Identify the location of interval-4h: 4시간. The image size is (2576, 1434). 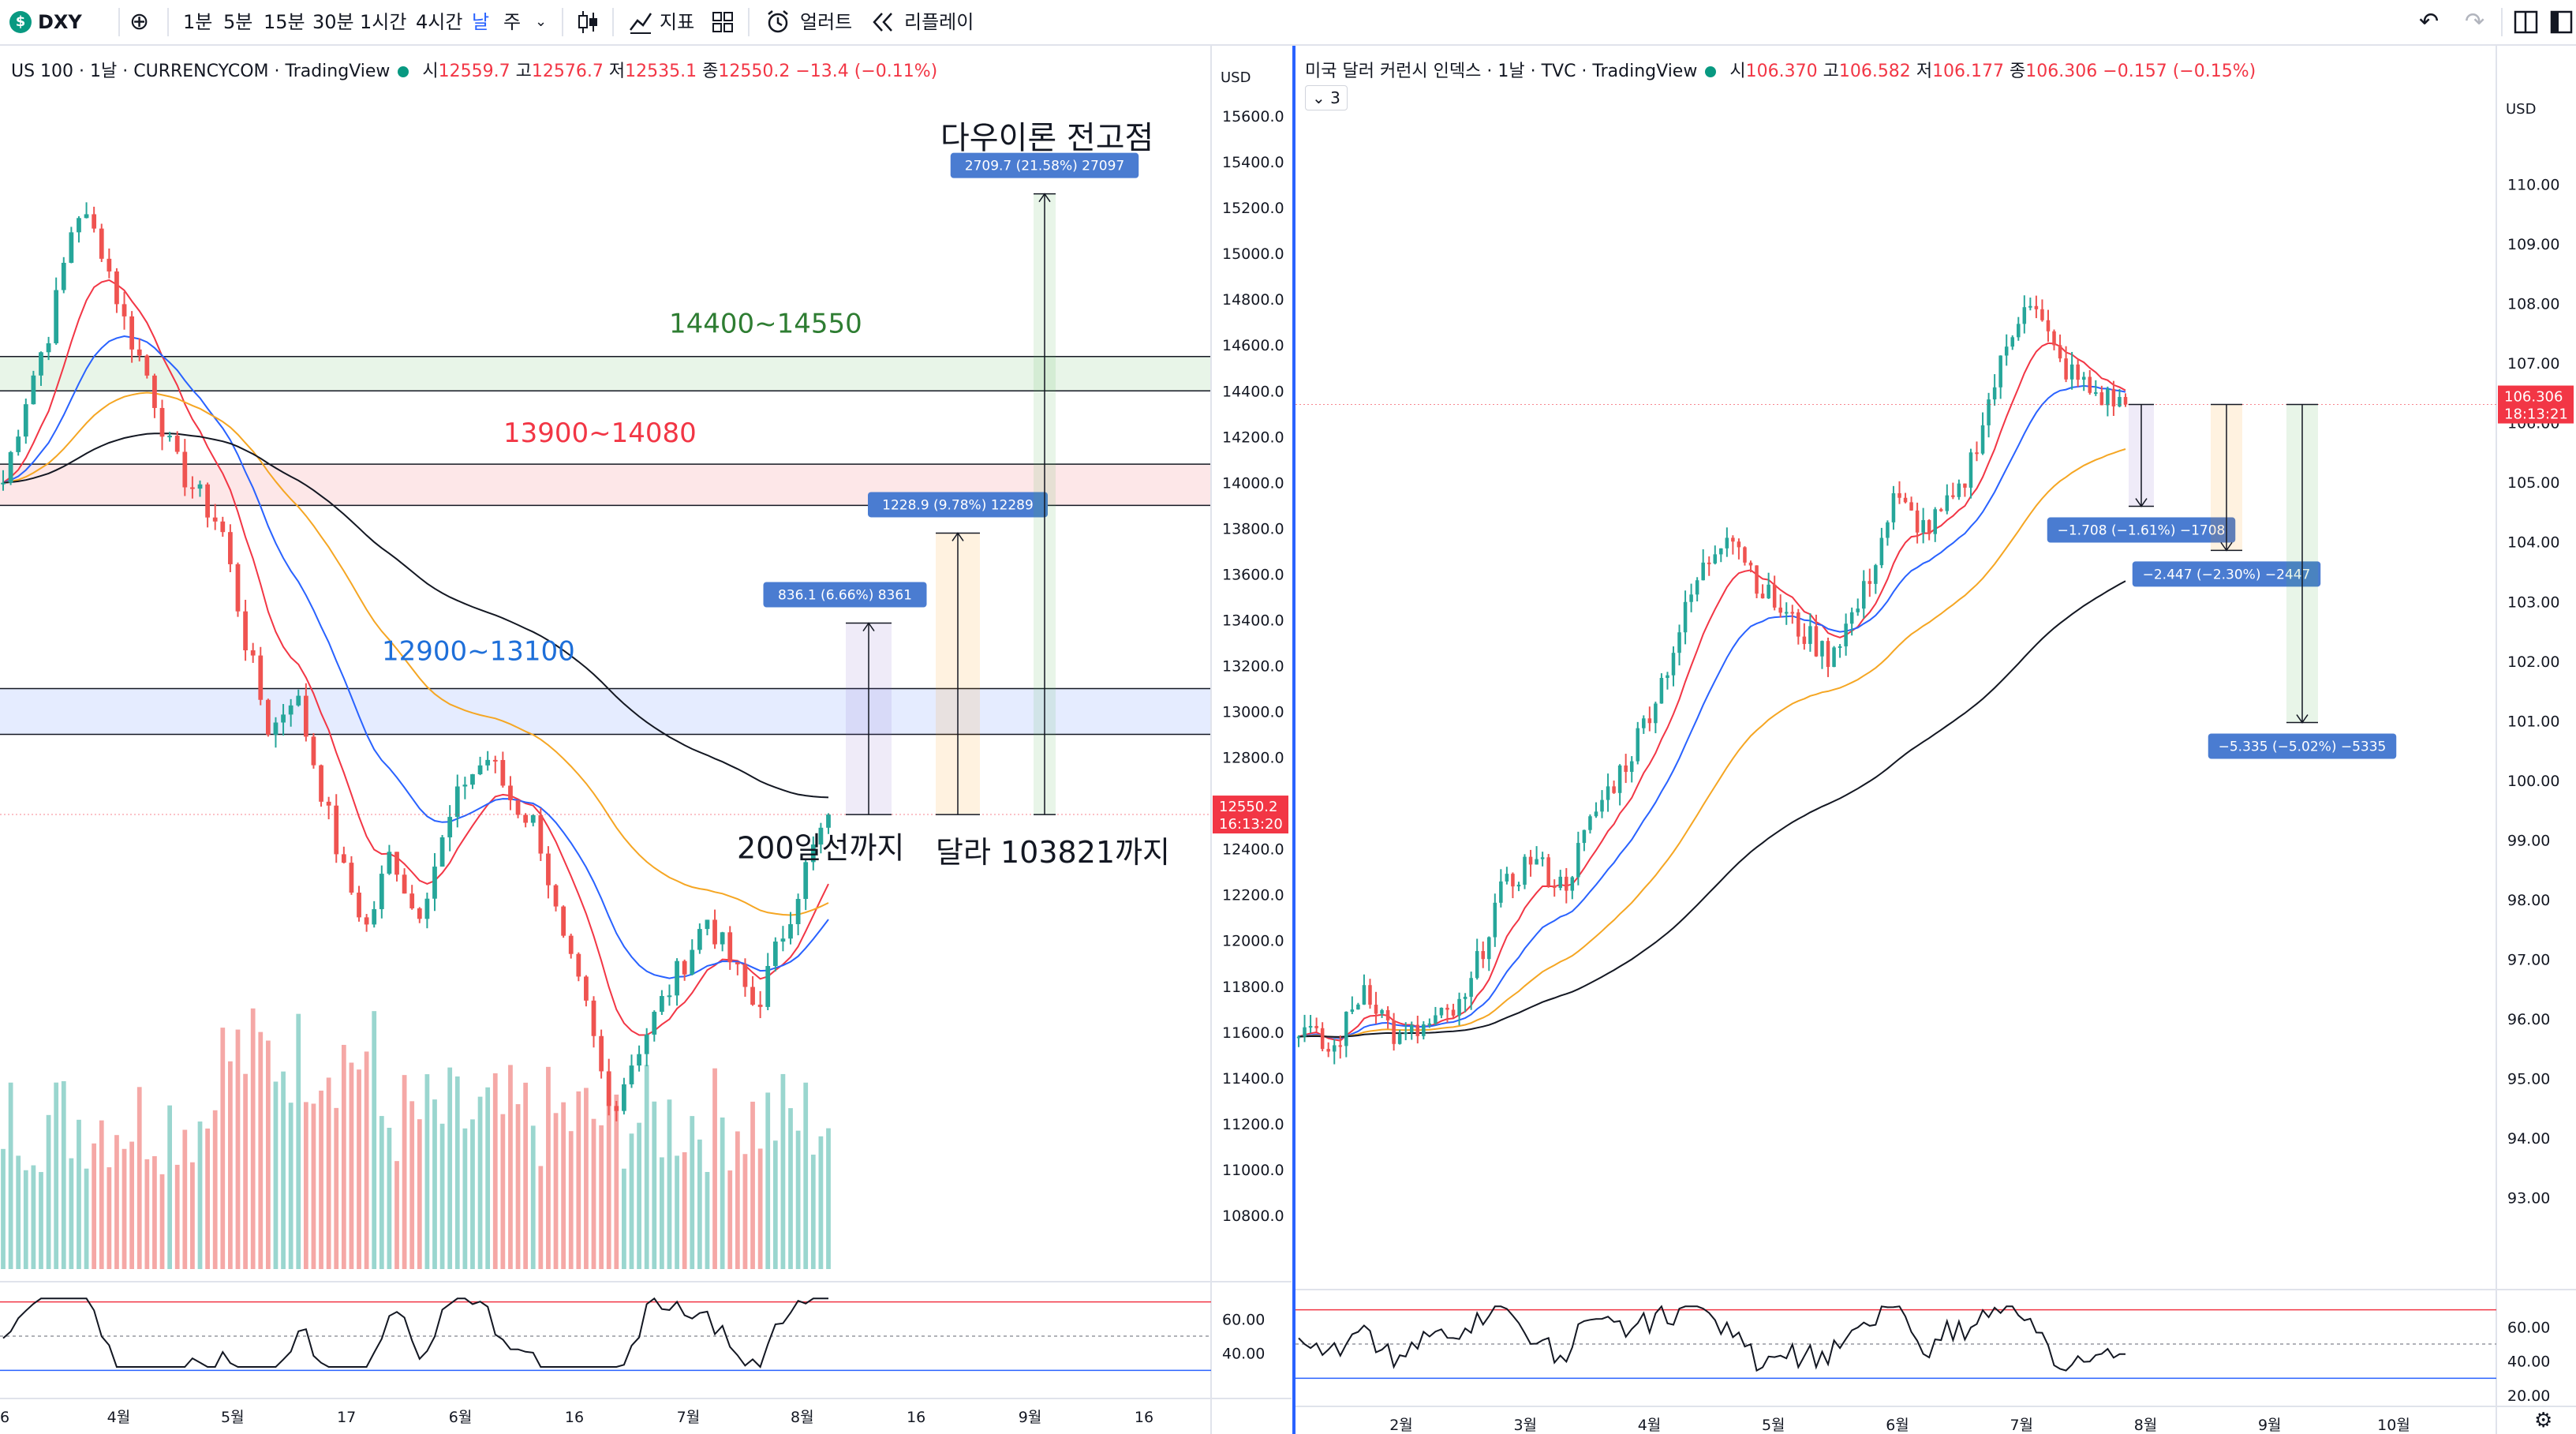
(439, 22).